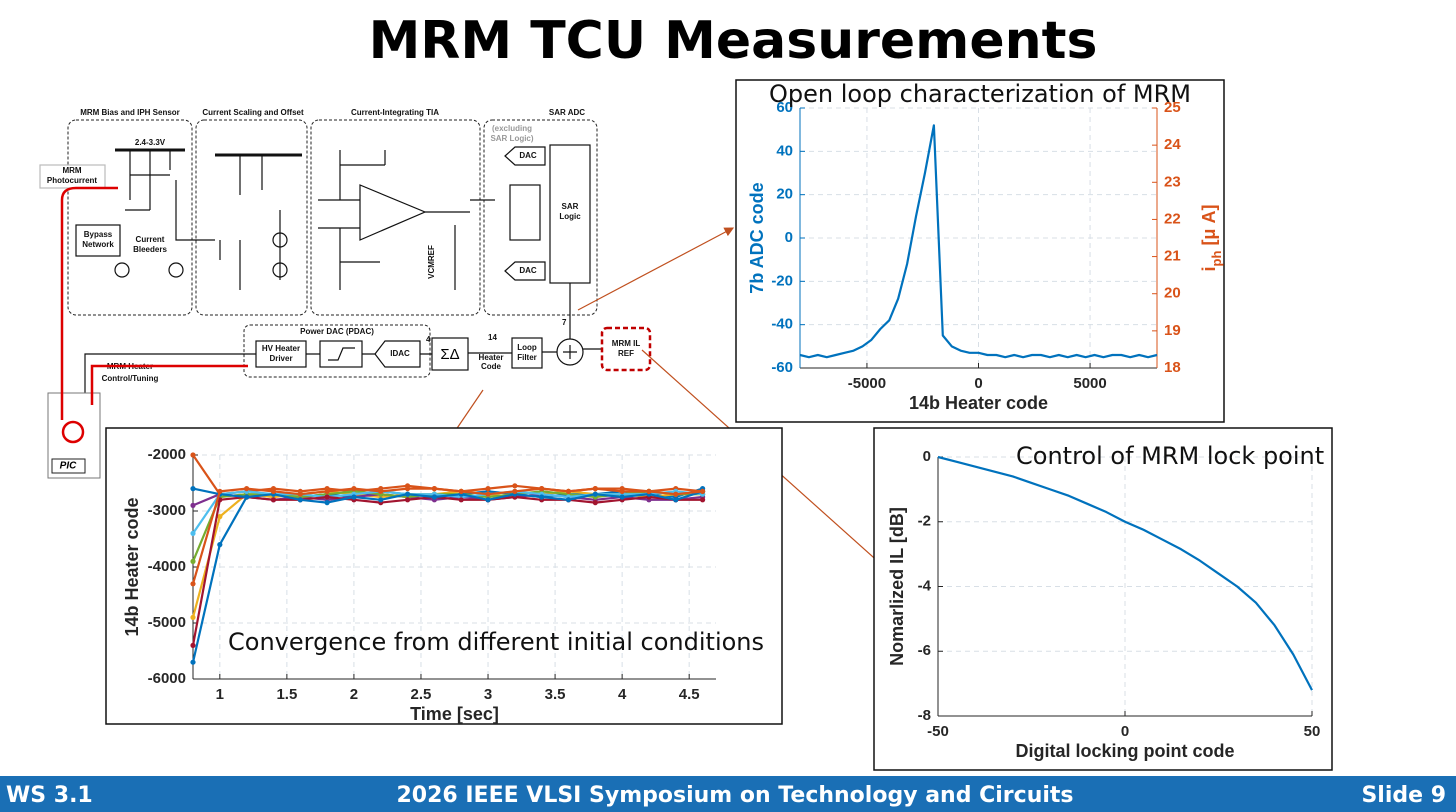 Image resolution: width=1456 pixels, height=812 pixels. I want to click on sar-note: (excluding SAR Logic), so click(511, 133).